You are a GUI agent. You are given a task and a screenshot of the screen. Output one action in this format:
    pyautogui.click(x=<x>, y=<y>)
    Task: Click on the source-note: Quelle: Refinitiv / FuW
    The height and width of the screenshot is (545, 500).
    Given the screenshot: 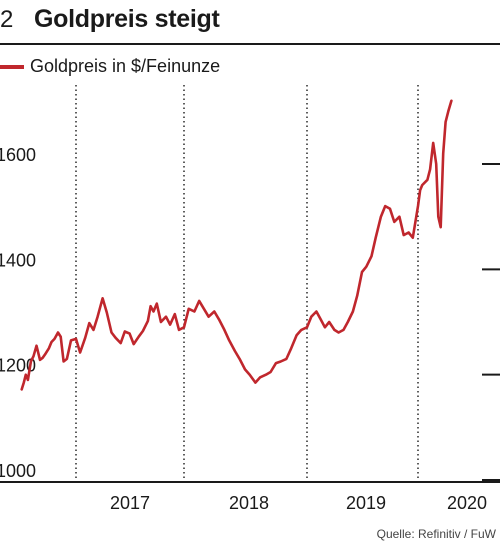 What is the action you would take?
    pyautogui.click(x=436, y=534)
    